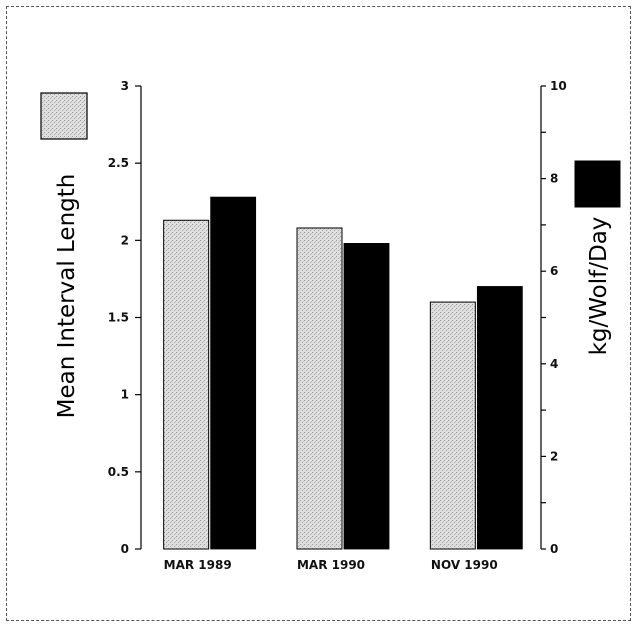  I want to click on category-label: NOV 1990, so click(464, 565).